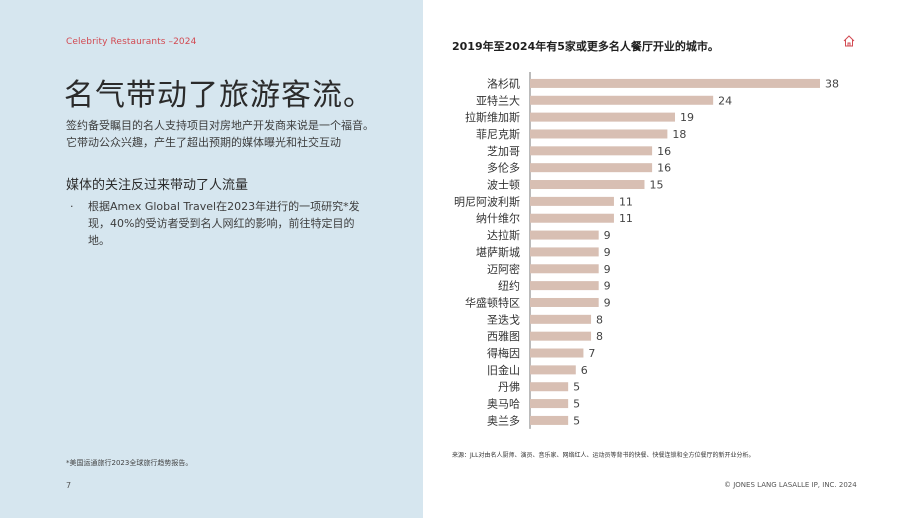  I want to click on category-label: 旧金山, so click(503, 370).